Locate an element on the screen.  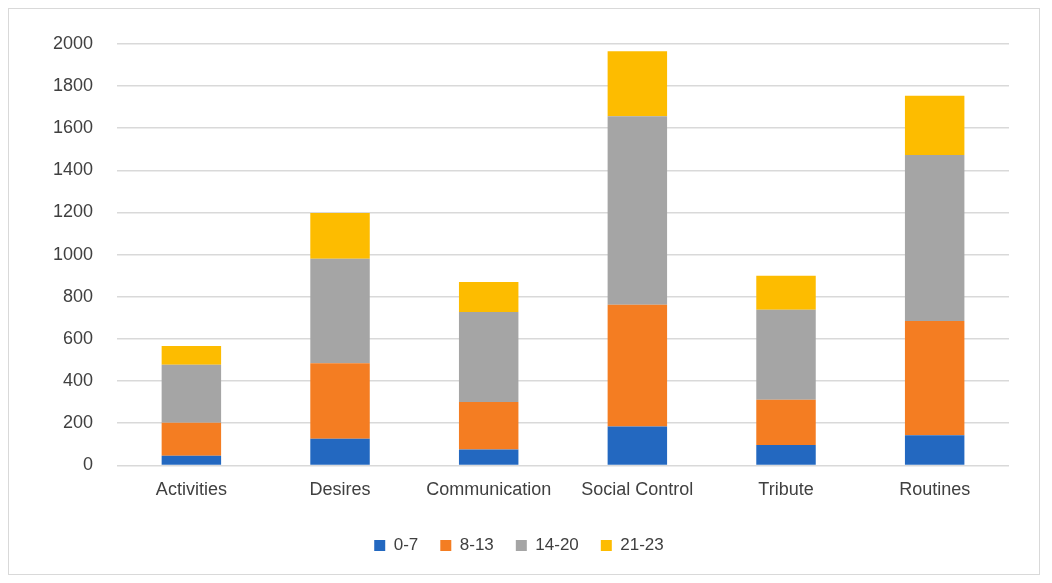
legend-label: 21-23 is located at coordinates (642, 545).